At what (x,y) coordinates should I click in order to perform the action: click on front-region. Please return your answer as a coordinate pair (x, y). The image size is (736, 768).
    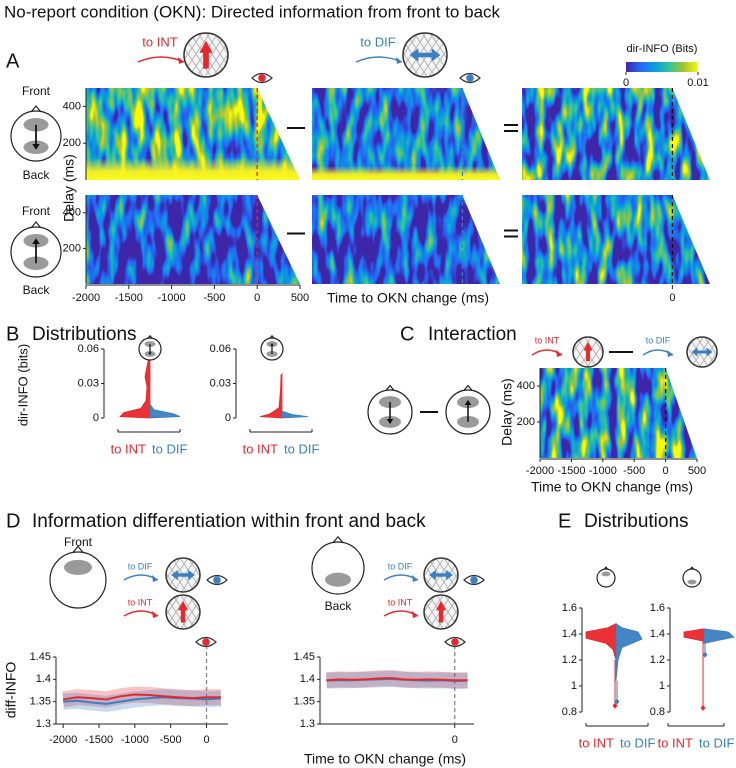
    Looking at the image, I should click on (78, 567).